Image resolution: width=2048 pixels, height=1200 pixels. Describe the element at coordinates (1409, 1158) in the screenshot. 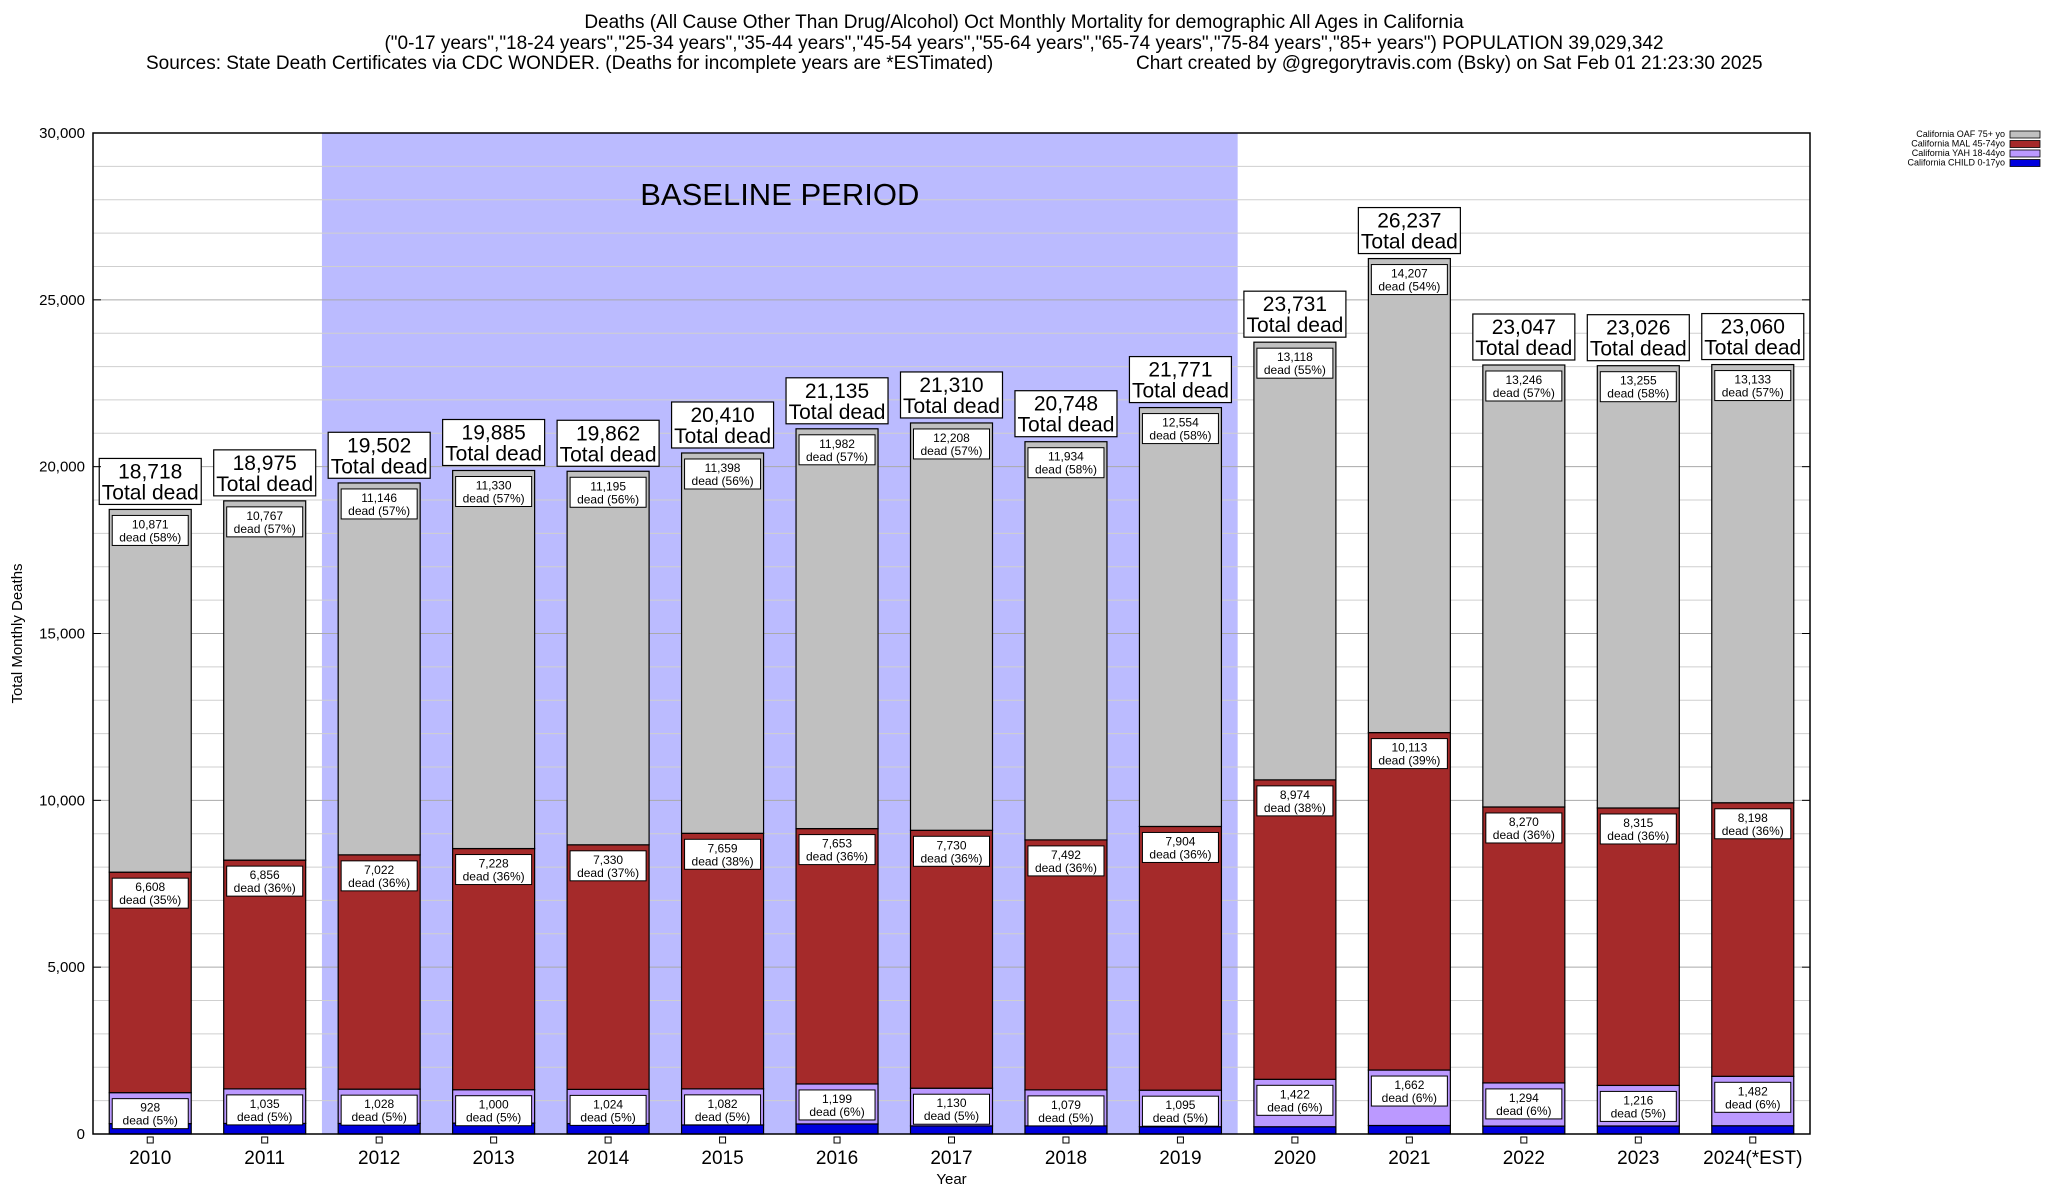

I see `x-tick-label: 2021` at that location.